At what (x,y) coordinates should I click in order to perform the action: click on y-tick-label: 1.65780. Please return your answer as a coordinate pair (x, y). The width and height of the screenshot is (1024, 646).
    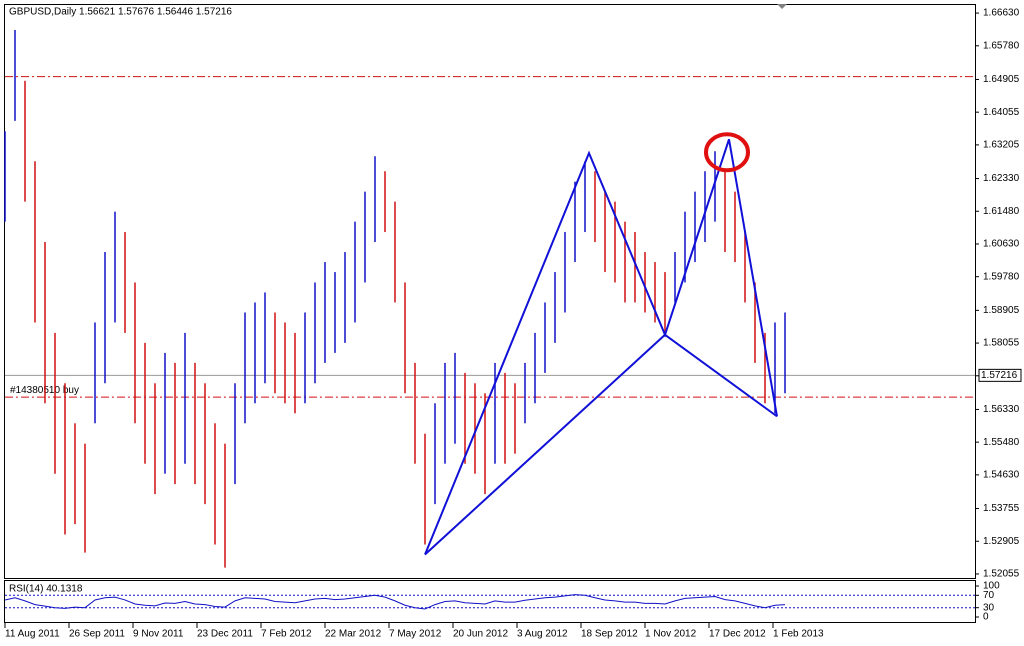
    Looking at the image, I should click on (1001, 45).